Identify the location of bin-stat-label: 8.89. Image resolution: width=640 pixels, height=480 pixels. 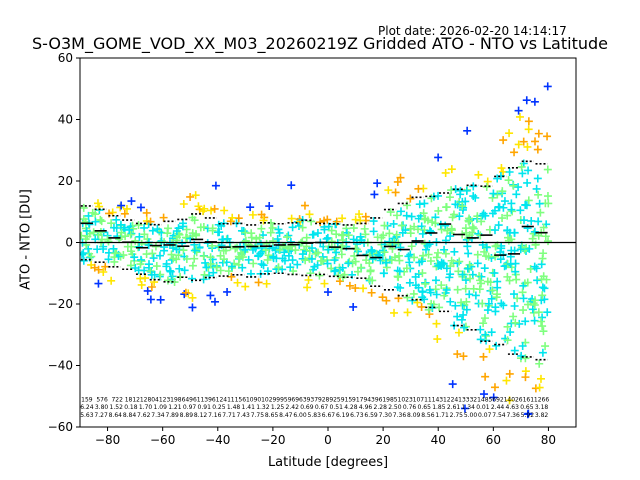
(187, 415).